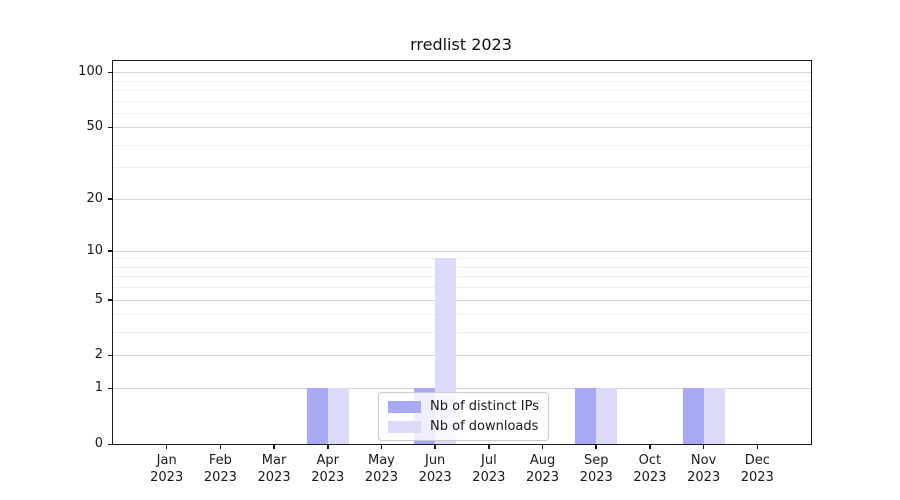 The width and height of the screenshot is (900, 500). Describe the element at coordinates (650, 469) in the screenshot. I see `x-tick-label: Oct 2023` at that location.